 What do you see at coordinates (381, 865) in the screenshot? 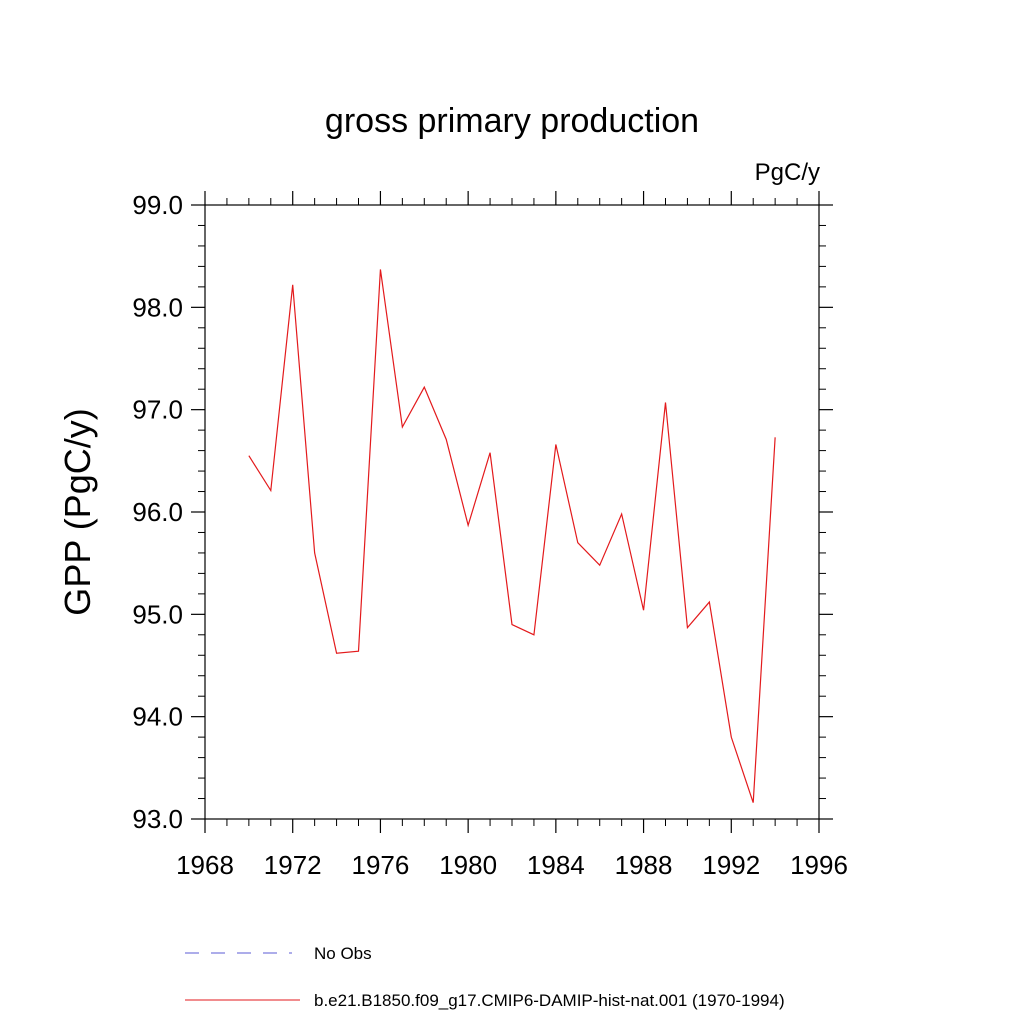
I see `x-tick-label: 1976` at bounding box center [381, 865].